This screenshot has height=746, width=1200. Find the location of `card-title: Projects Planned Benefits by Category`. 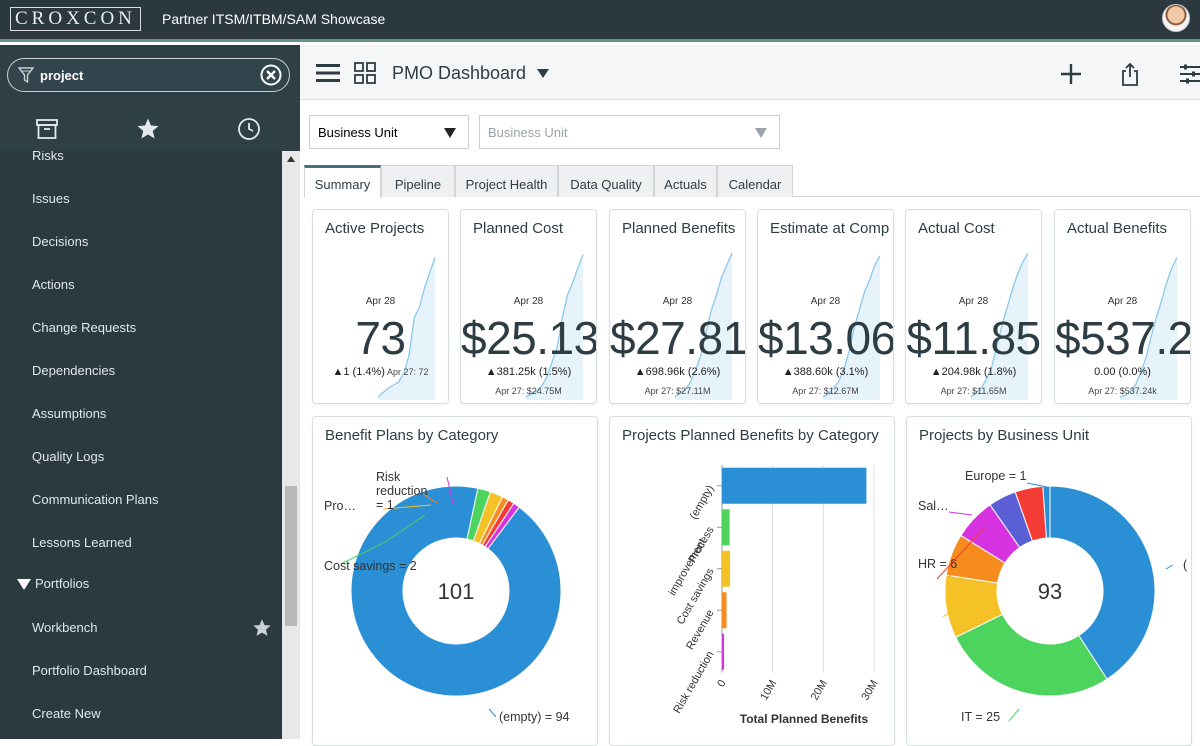

card-title: Projects Planned Benefits by Category is located at coordinates (750, 435).